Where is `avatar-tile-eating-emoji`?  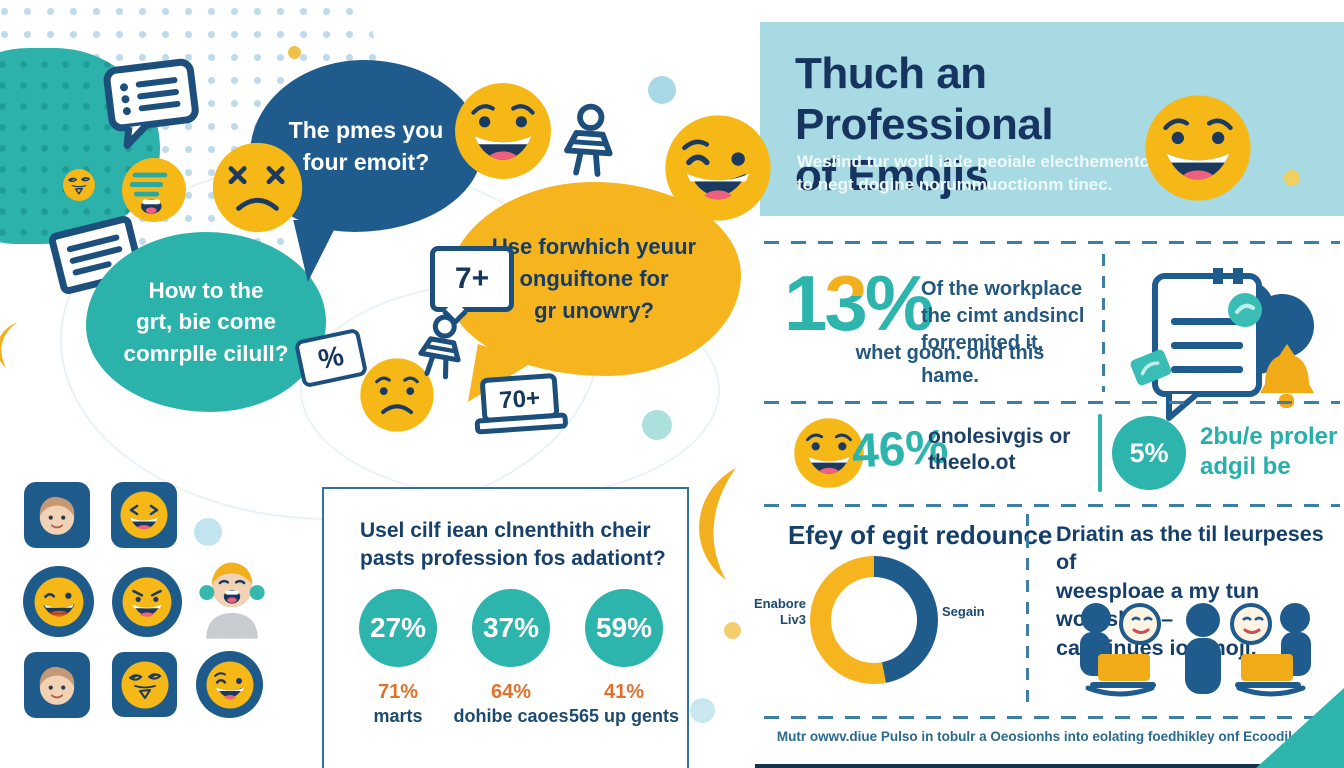
avatar-tile-eating-emoji is located at coordinates (58, 601).